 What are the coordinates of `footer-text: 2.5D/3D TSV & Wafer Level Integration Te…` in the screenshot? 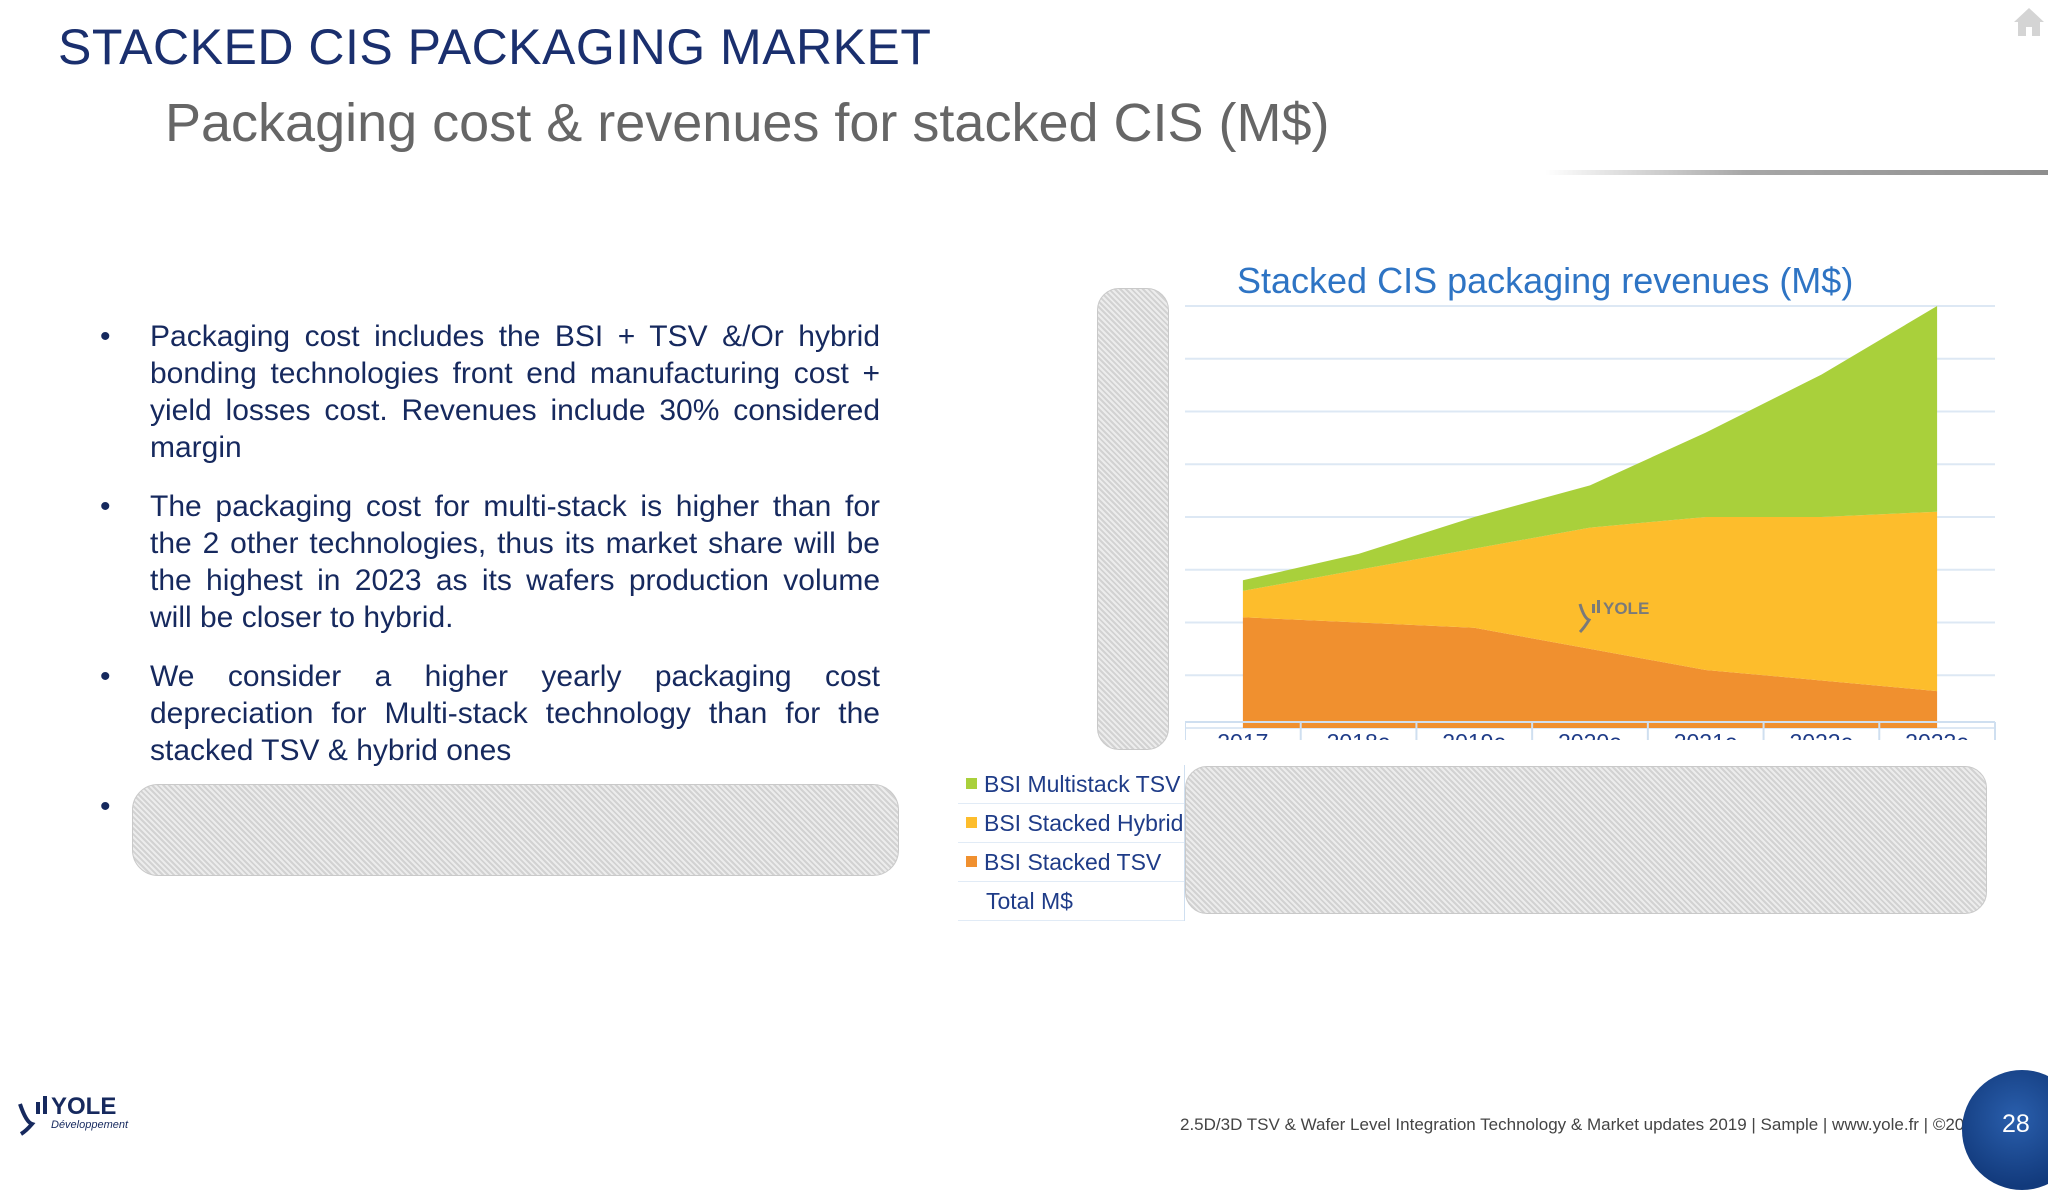 It's located at (1582, 1124).